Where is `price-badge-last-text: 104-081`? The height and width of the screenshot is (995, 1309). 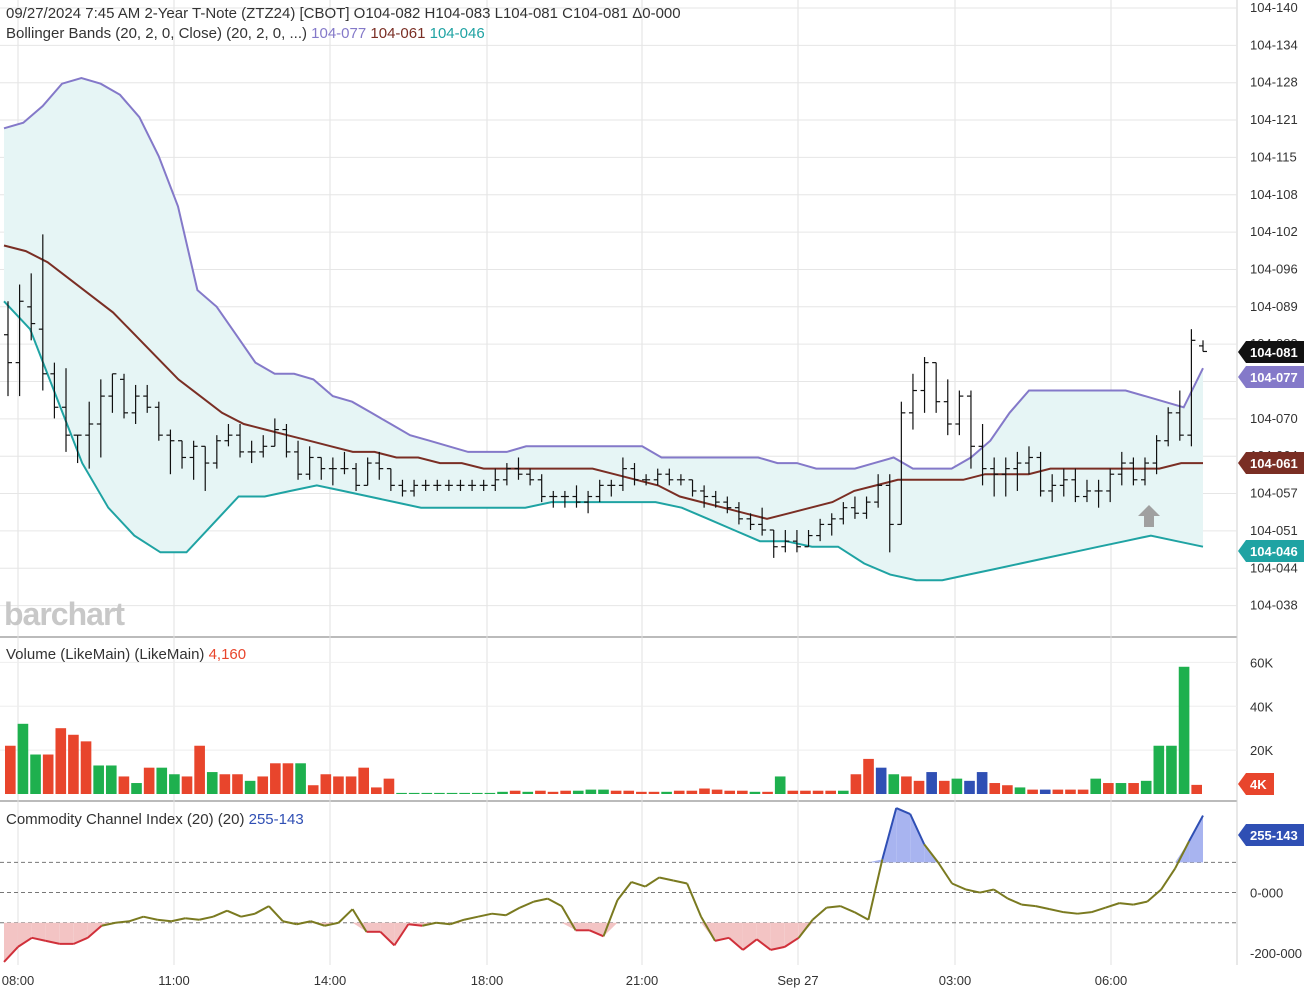
price-badge-last-text: 104-081 is located at coordinates (1274, 352).